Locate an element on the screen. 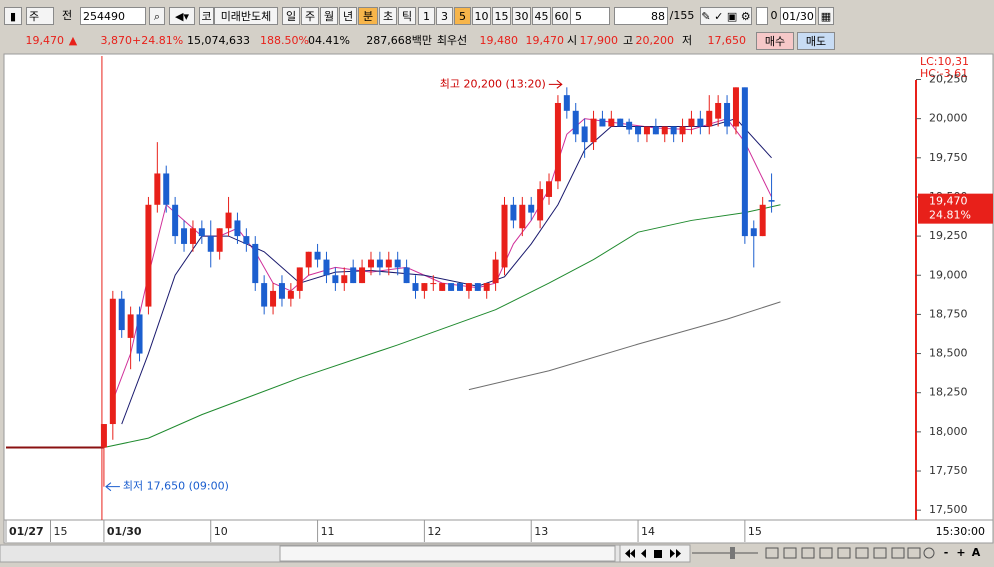  scroll-thumb is located at coordinates (447, 553).